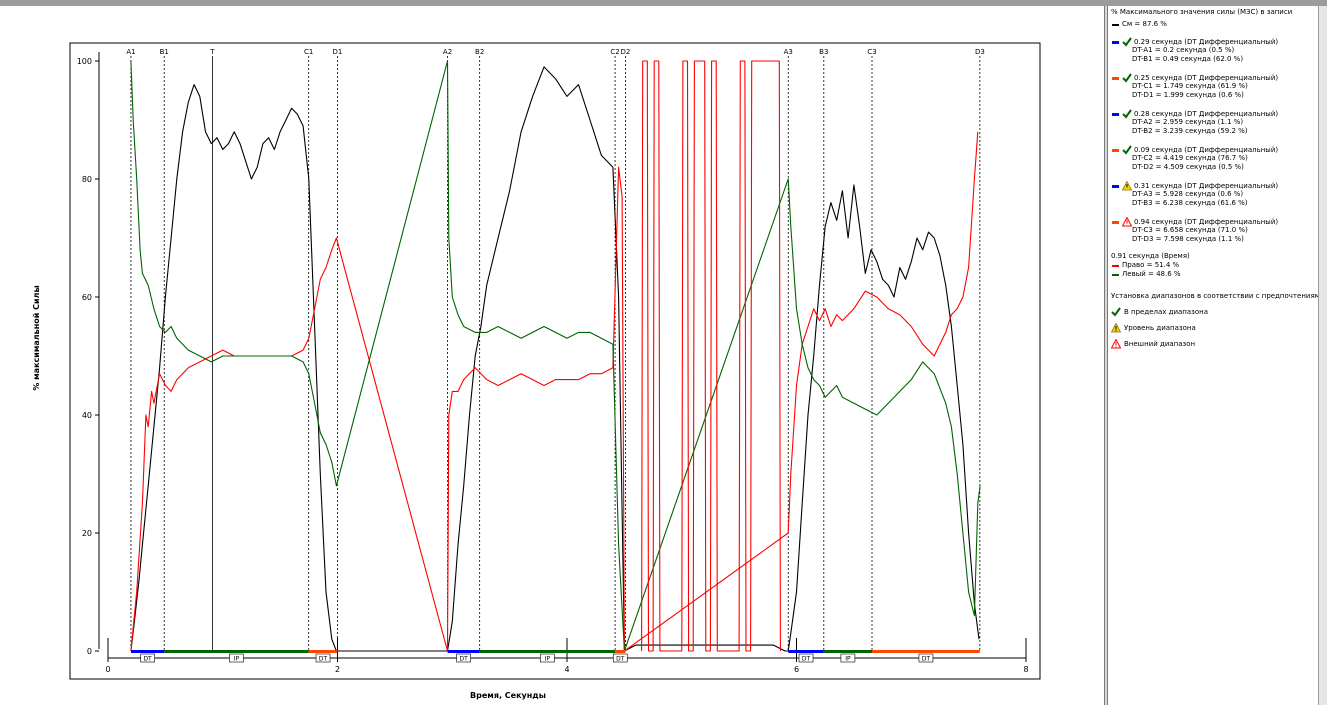  What do you see at coordinates (1166, 312) in the screenshot?
I see `legend-in-range: В пределах диапазона` at bounding box center [1166, 312].